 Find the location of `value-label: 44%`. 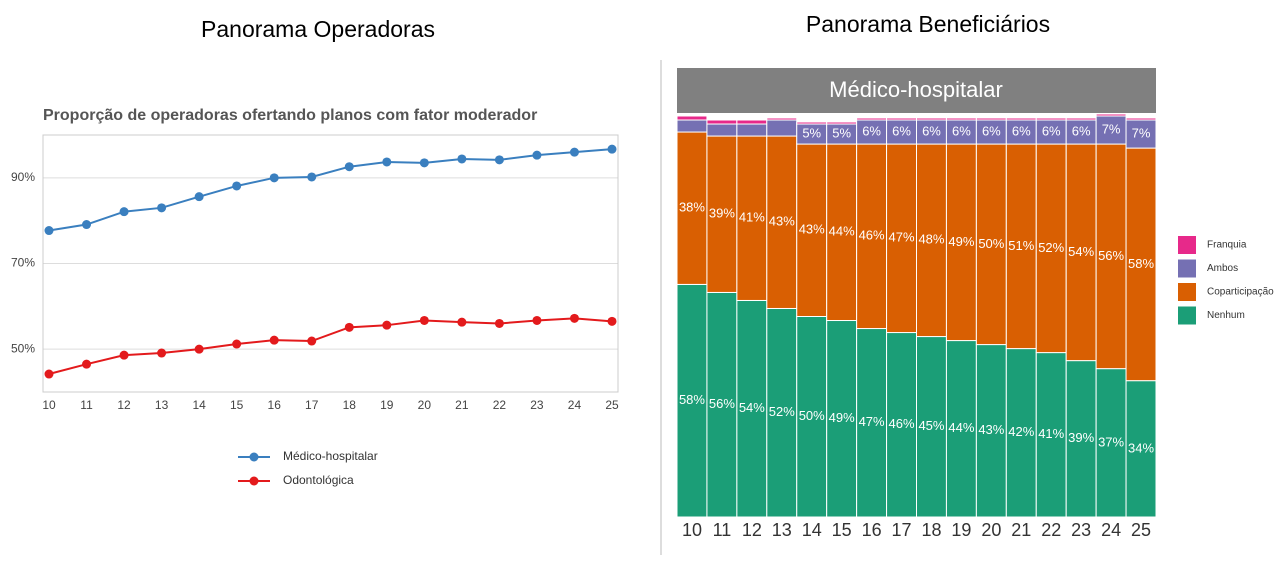

value-label: 44% is located at coordinates (842, 231).